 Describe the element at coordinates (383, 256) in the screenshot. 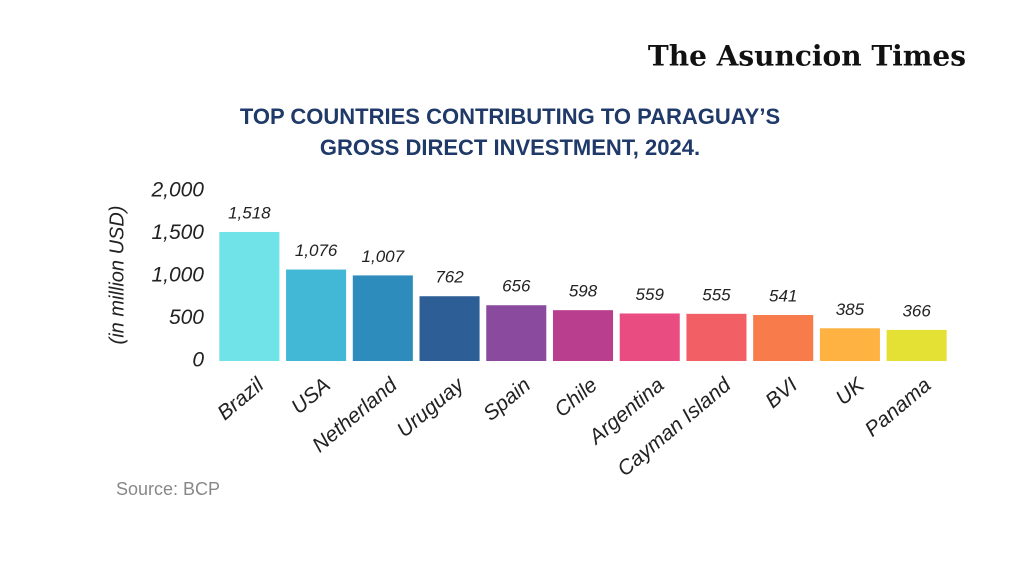

I see `value-label: 1,007` at that location.